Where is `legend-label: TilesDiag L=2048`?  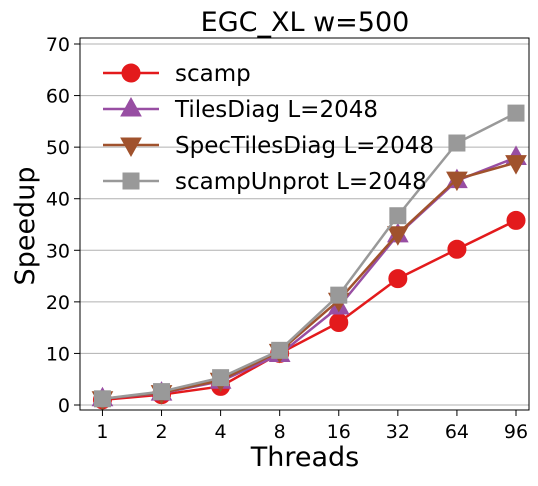 legend-label: TilesDiag L=2048 is located at coordinates (276, 110).